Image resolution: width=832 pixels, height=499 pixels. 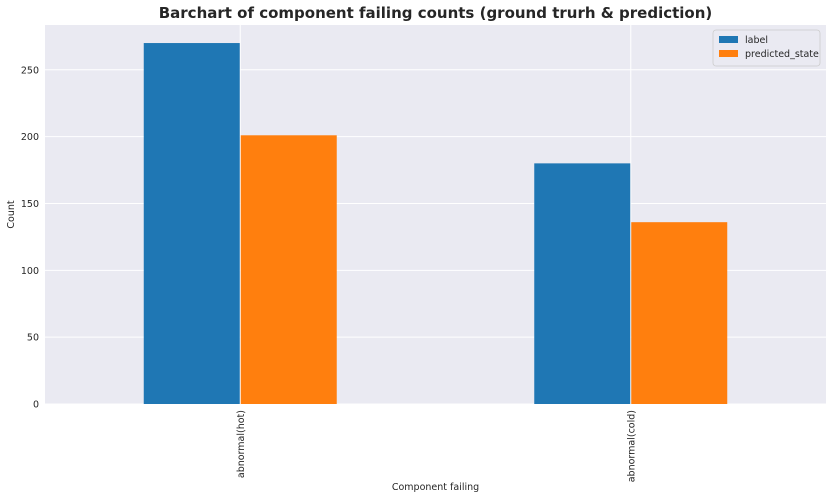 What do you see at coordinates (191, 224) in the screenshot?
I see `bar-label-abnormal(hot)` at bounding box center [191, 224].